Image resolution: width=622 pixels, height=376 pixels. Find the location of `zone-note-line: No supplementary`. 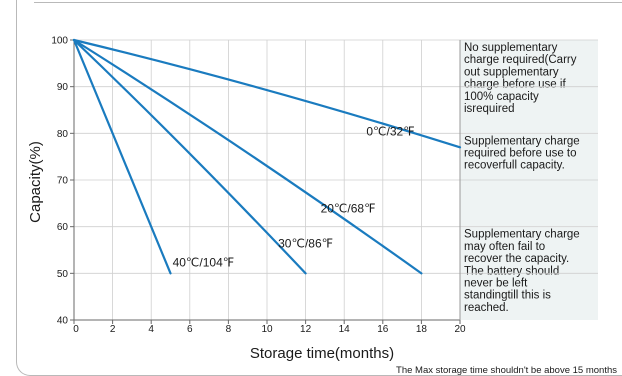

zone-note-line: No supplementary is located at coordinates (511, 48).